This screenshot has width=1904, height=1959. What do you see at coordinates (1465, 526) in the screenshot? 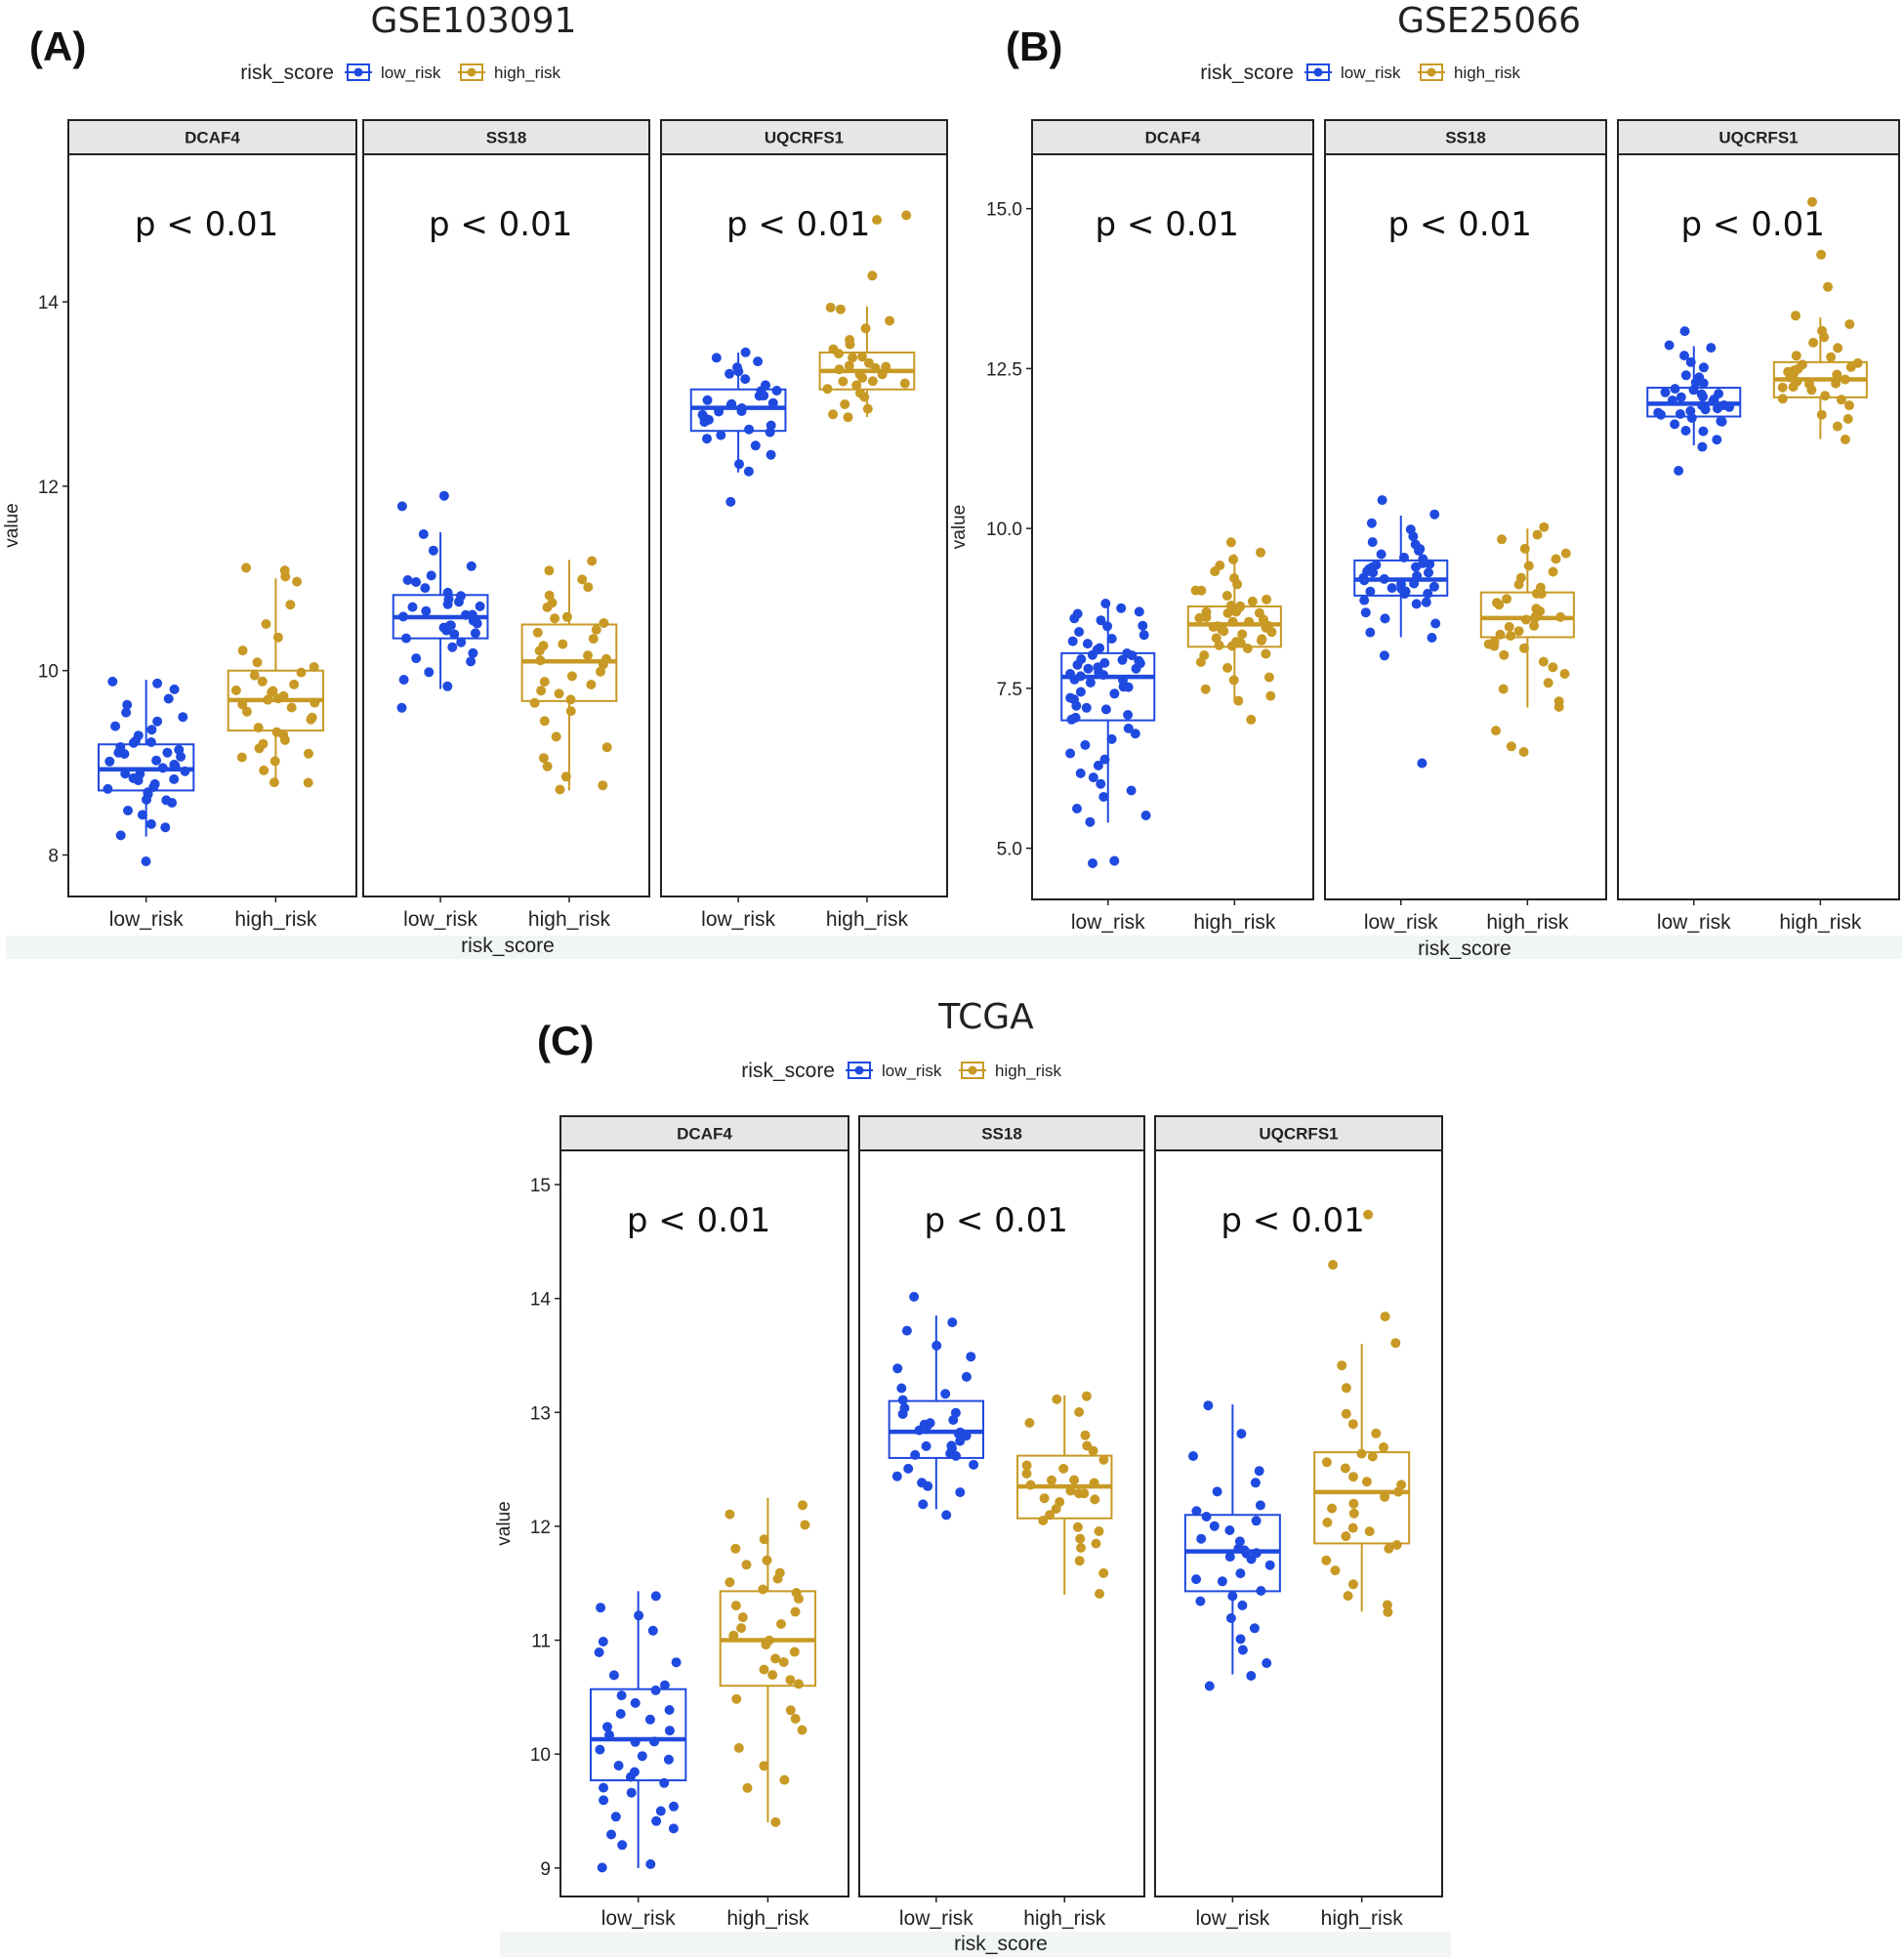
I see `facet-ss18: SS18 p < 0.01 low_risk high_risk` at bounding box center [1465, 526].